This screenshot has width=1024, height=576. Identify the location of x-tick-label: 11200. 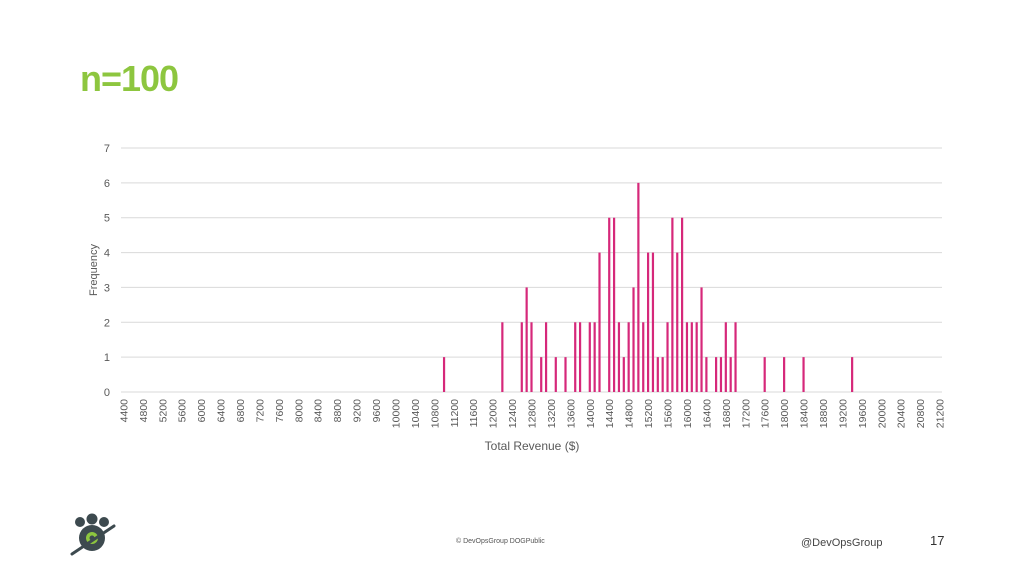
(455, 413).